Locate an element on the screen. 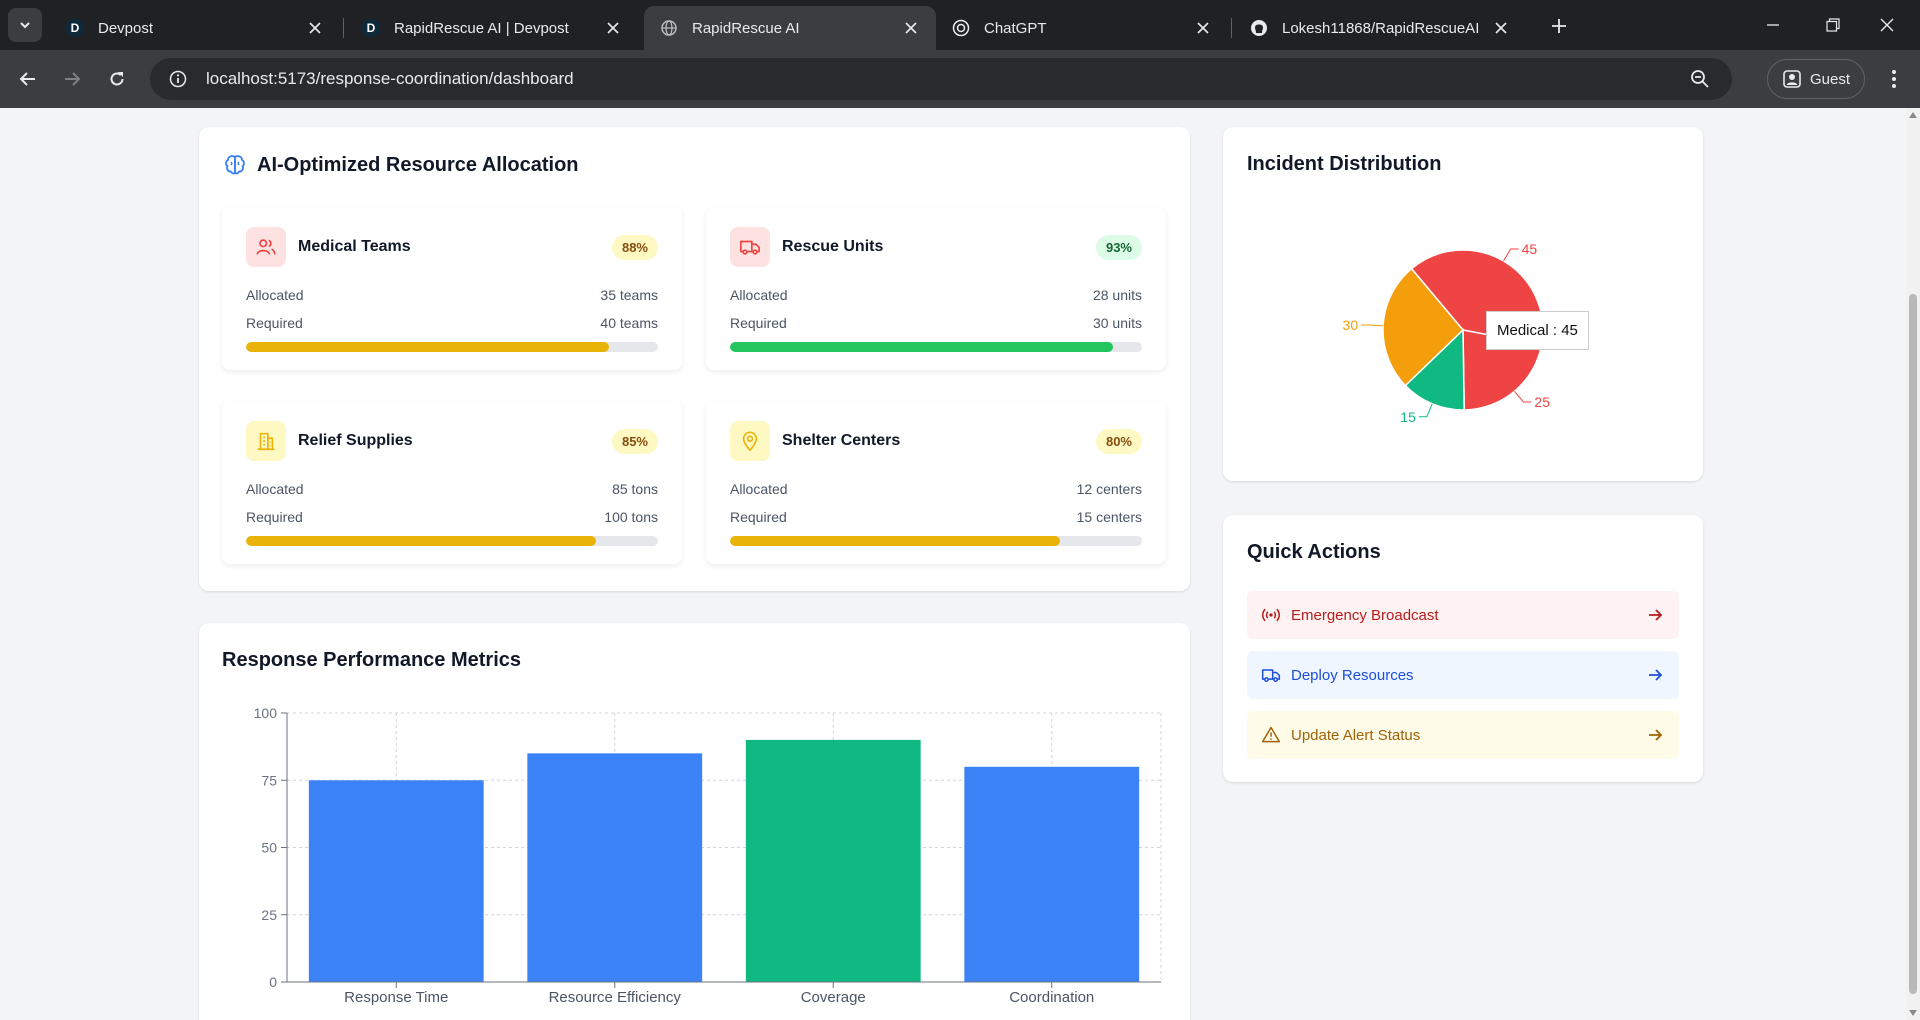  profile-button: Guest is located at coordinates (1816, 79).